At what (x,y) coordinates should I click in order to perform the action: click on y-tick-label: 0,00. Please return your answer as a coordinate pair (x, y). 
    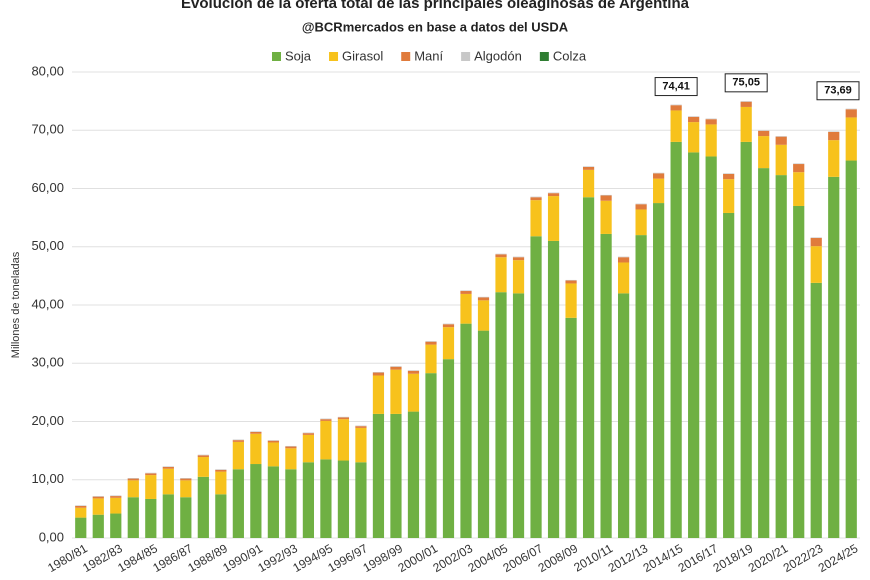
    Looking at the image, I should click on (51, 536).